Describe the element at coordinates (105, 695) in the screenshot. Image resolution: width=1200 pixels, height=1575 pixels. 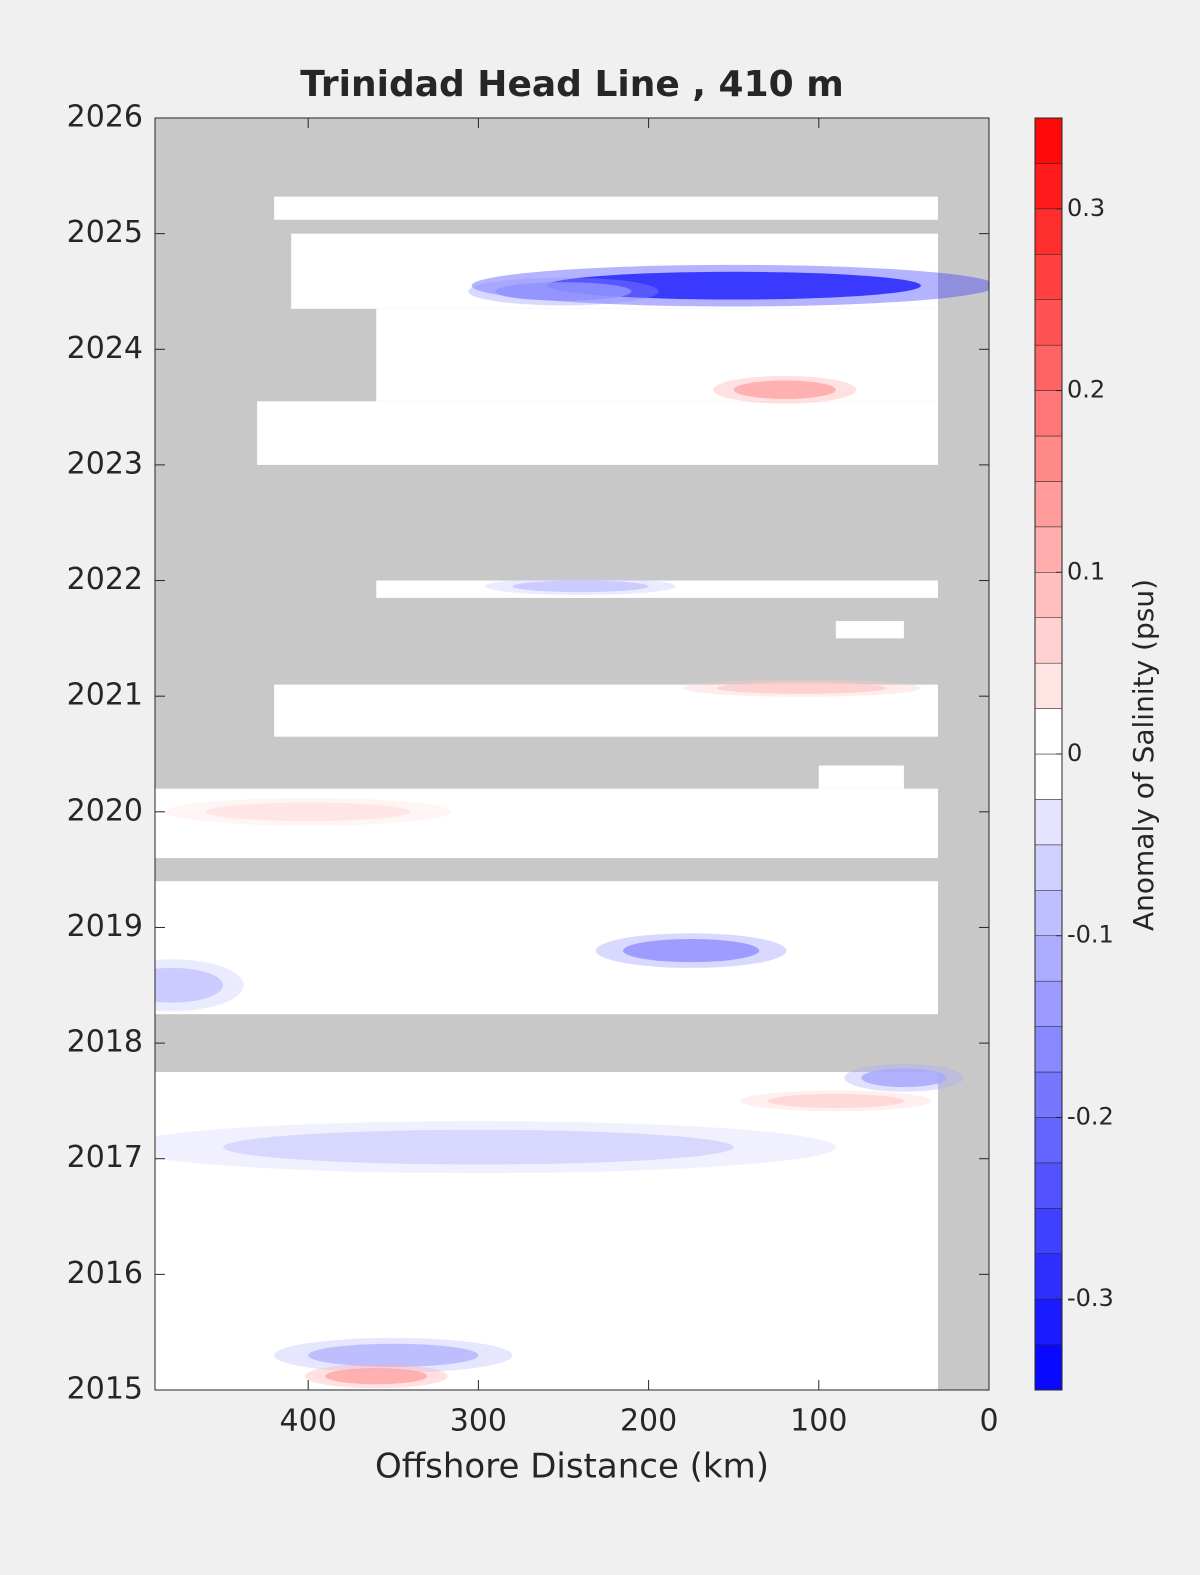
I see `y-tick-label: 2021` at that location.